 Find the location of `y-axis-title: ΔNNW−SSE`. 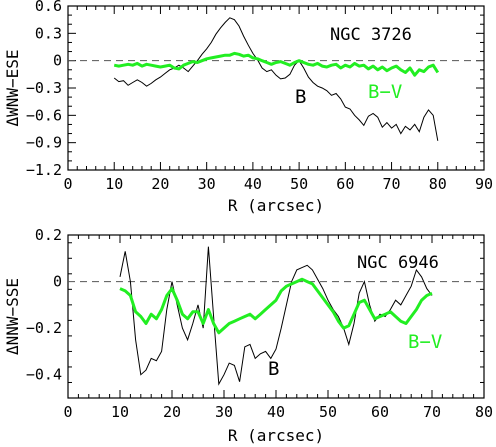

y-axis-title: ΔNNW−SSE is located at coordinates (12, 316).